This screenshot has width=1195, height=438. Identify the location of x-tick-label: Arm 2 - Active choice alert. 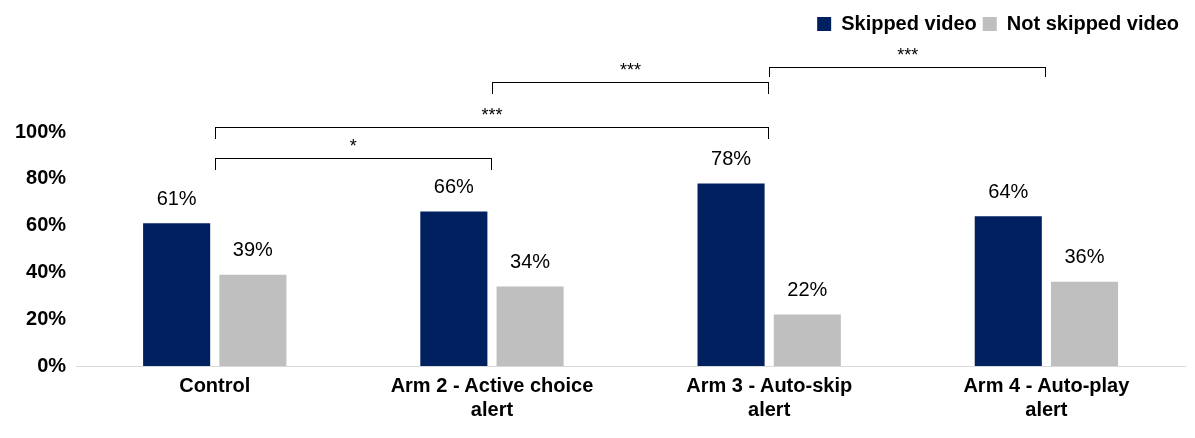
(492, 396).